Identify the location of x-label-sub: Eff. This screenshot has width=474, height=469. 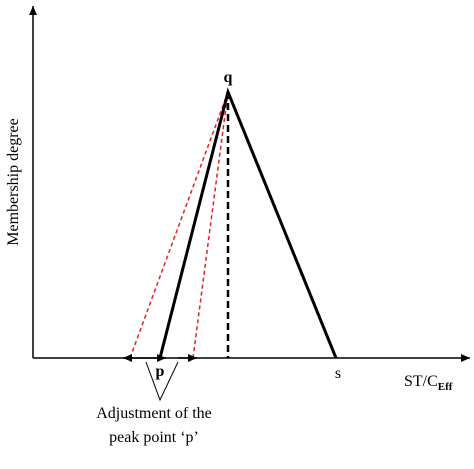
(445, 387).